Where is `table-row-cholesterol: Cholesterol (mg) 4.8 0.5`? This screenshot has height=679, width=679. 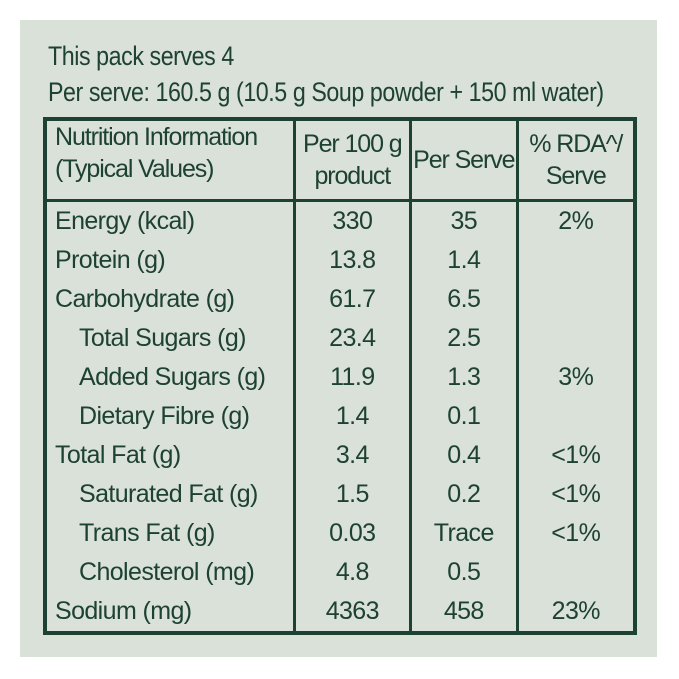
table-row-cholesterol: Cholesterol (mg) 4.8 0.5 is located at coordinates (340, 572).